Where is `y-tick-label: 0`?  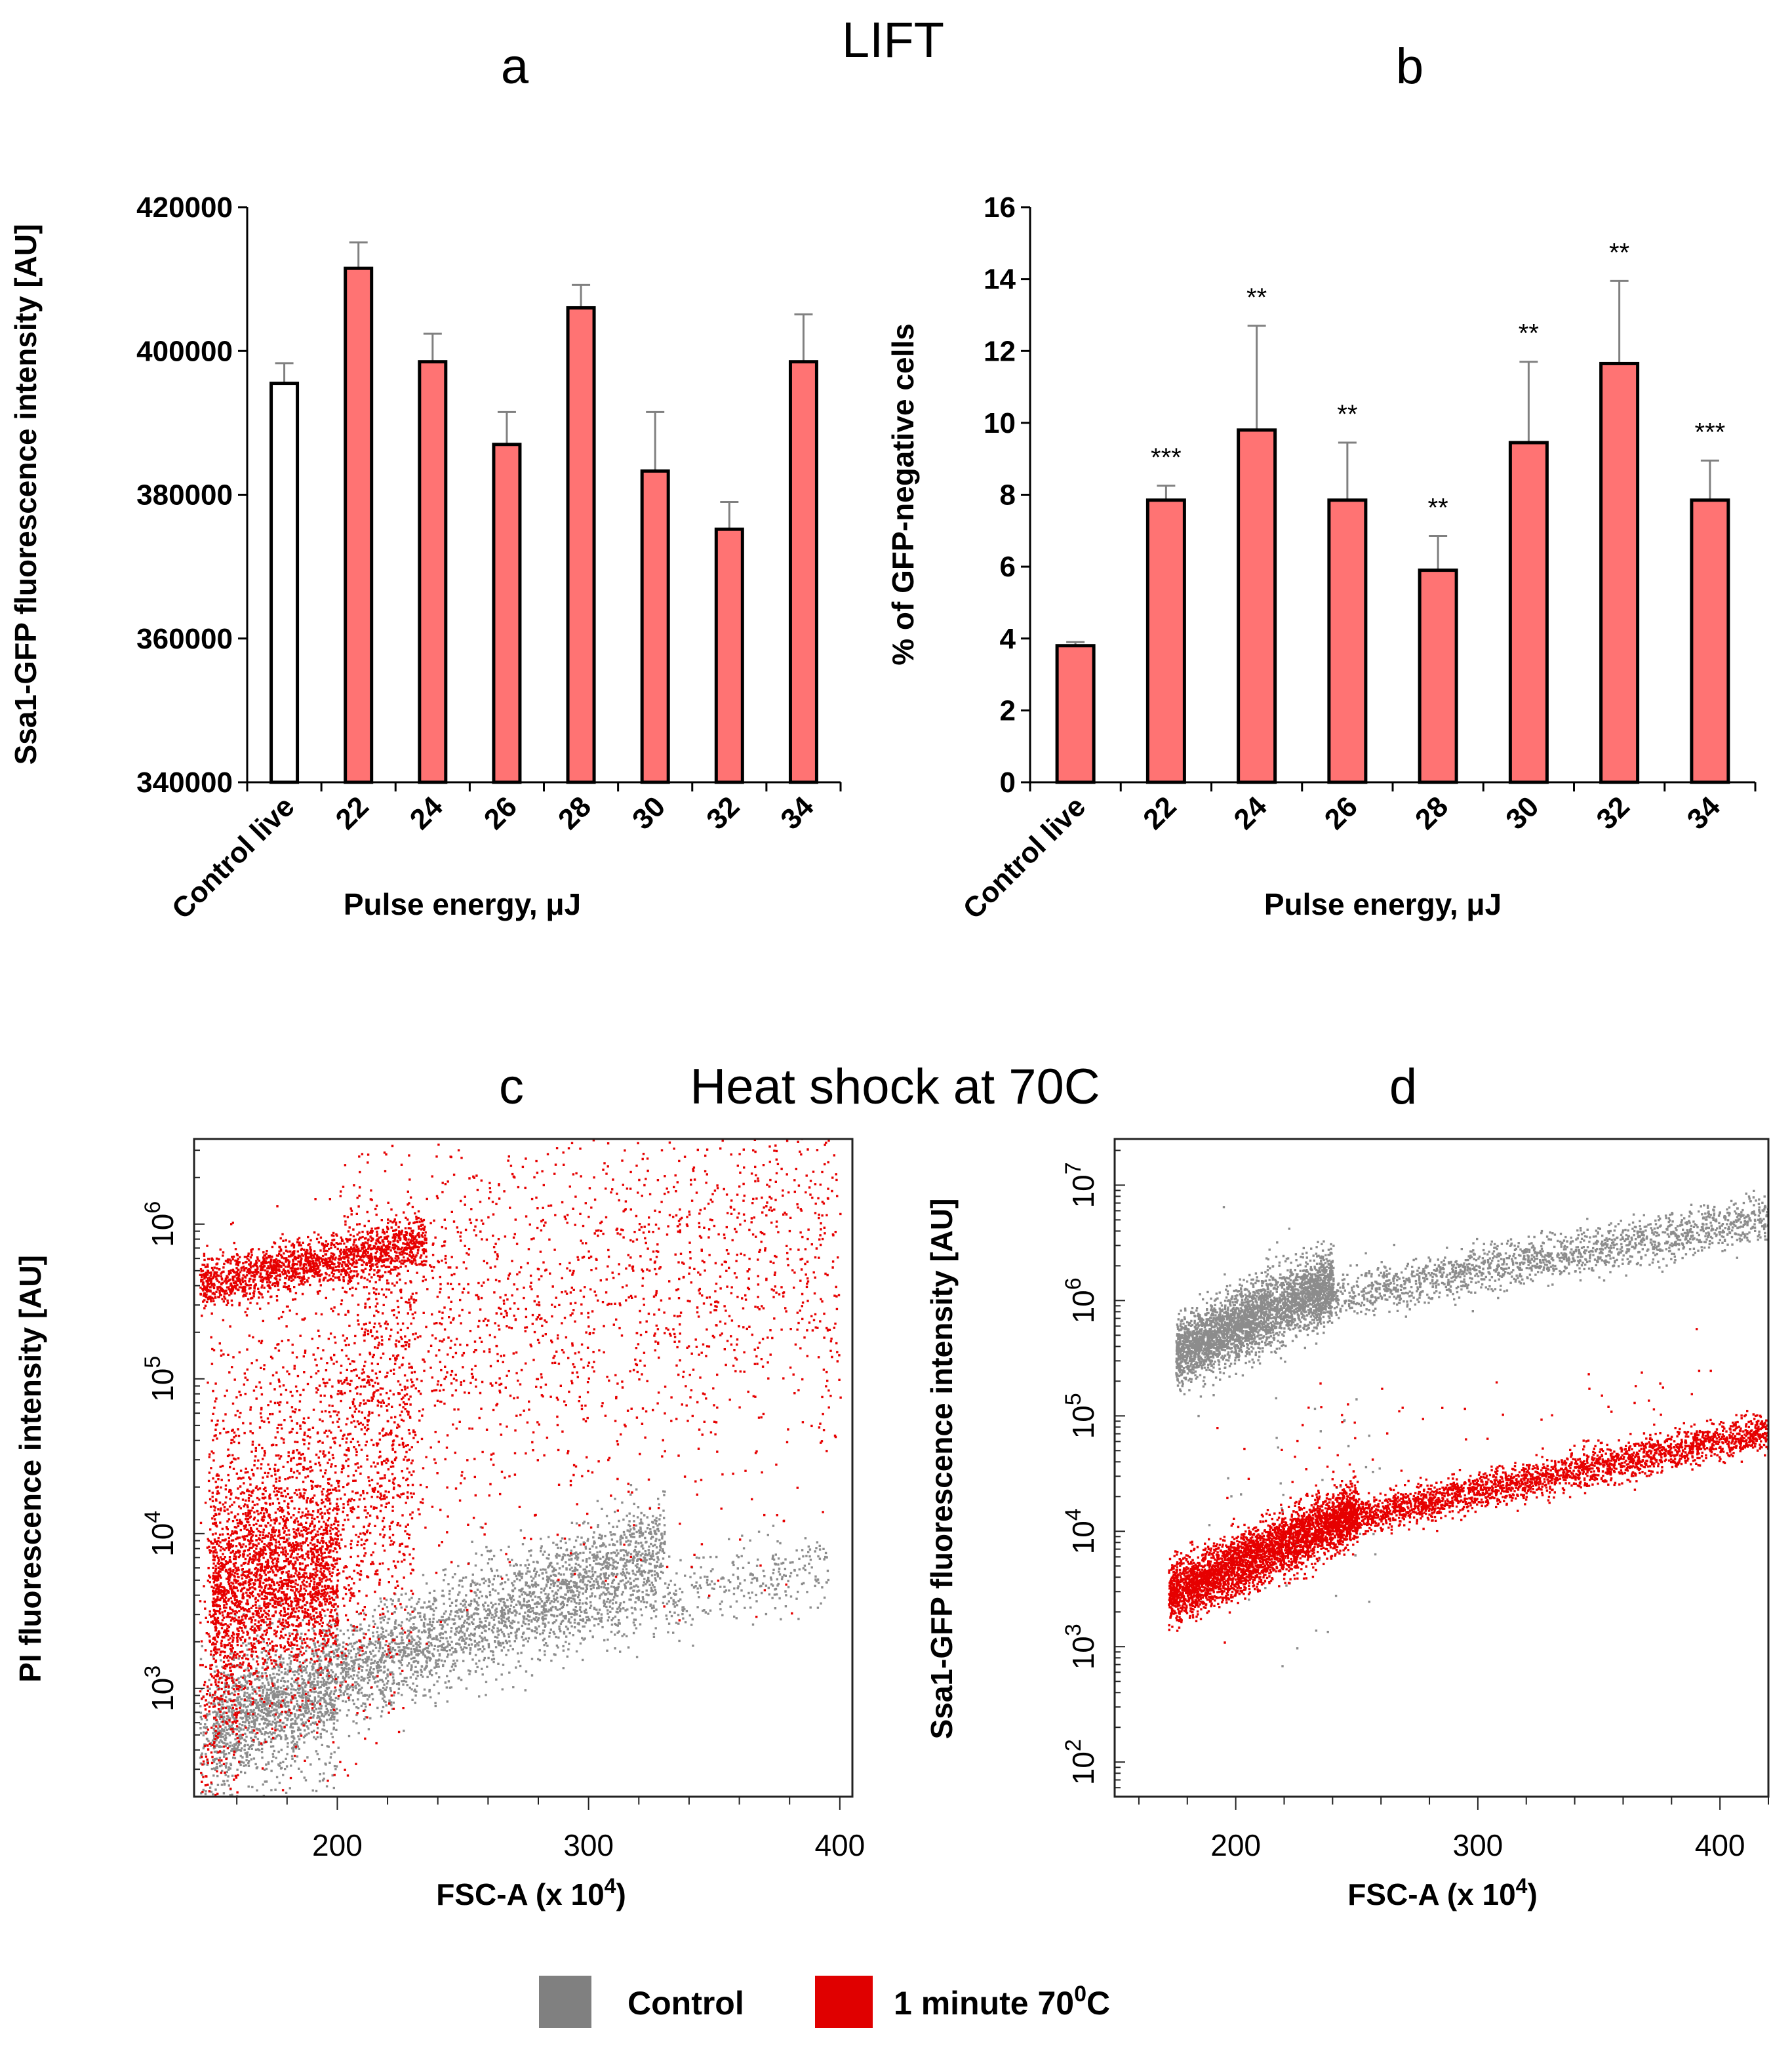
y-tick-label: 0 is located at coordinates (1008, 783).